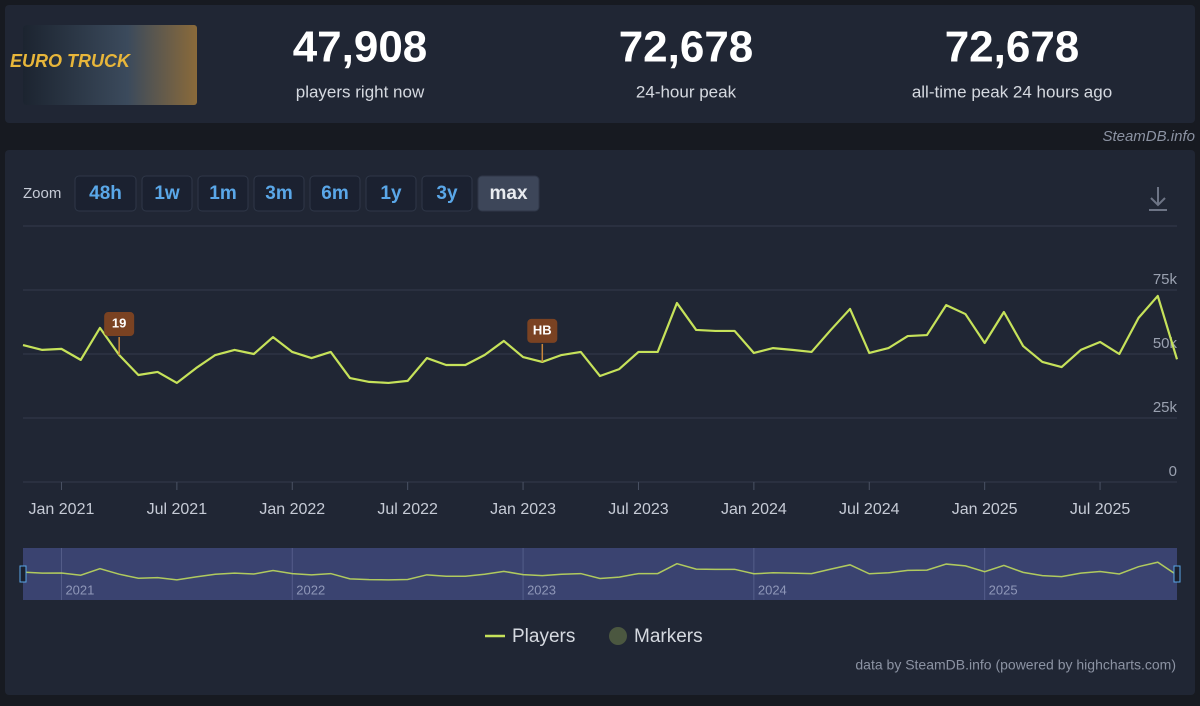  I want to click on zoom-button-label: 1w, so click(167, 193).